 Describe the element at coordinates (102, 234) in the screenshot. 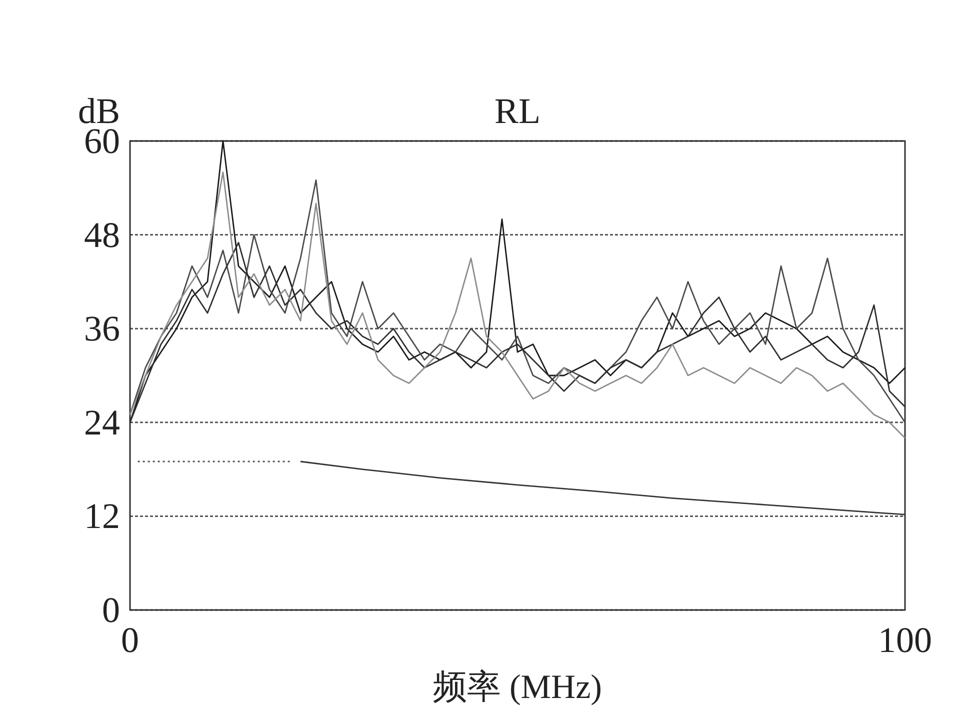

I see `ytick: 48` at that location.